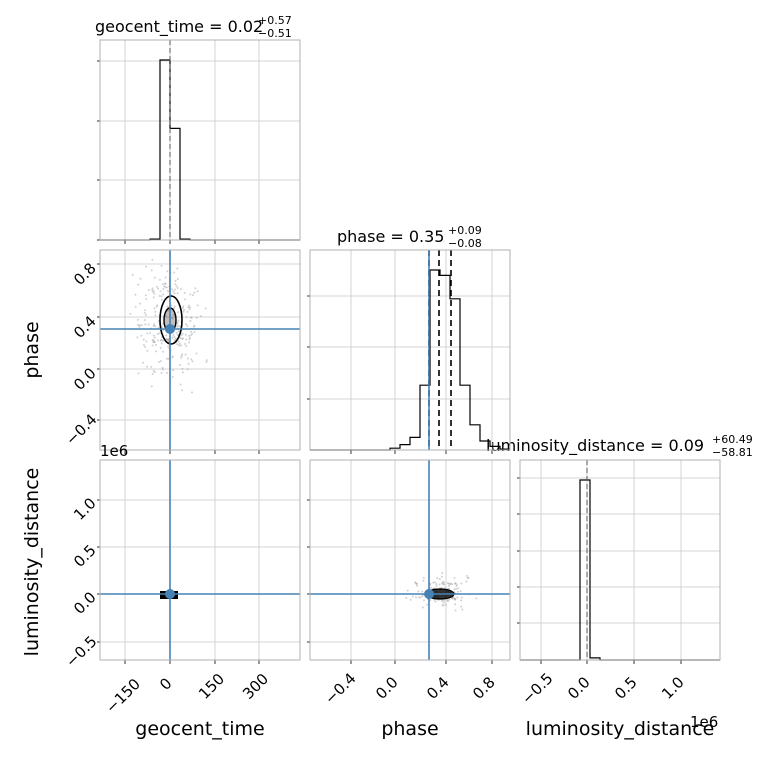 This screenshot has width=760, height=765. What do you see at coordinates (704, 722) in the screenshot?
I see `lum-x-offset: 1e6` at bounding box center [704, 722].